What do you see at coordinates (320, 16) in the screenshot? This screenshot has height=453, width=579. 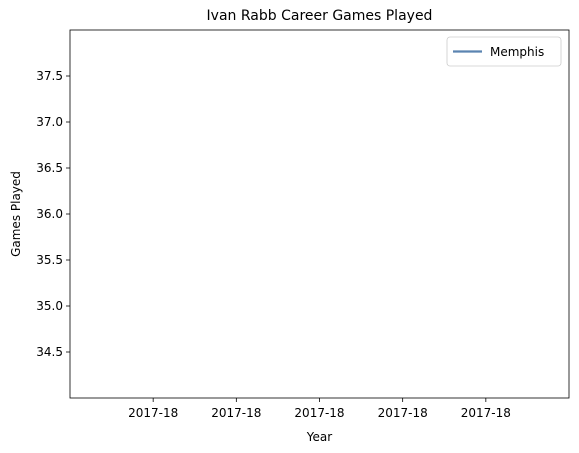 I see `chart-title: Ivan Rabb Career Games Played` at bounding box center [320, 16].